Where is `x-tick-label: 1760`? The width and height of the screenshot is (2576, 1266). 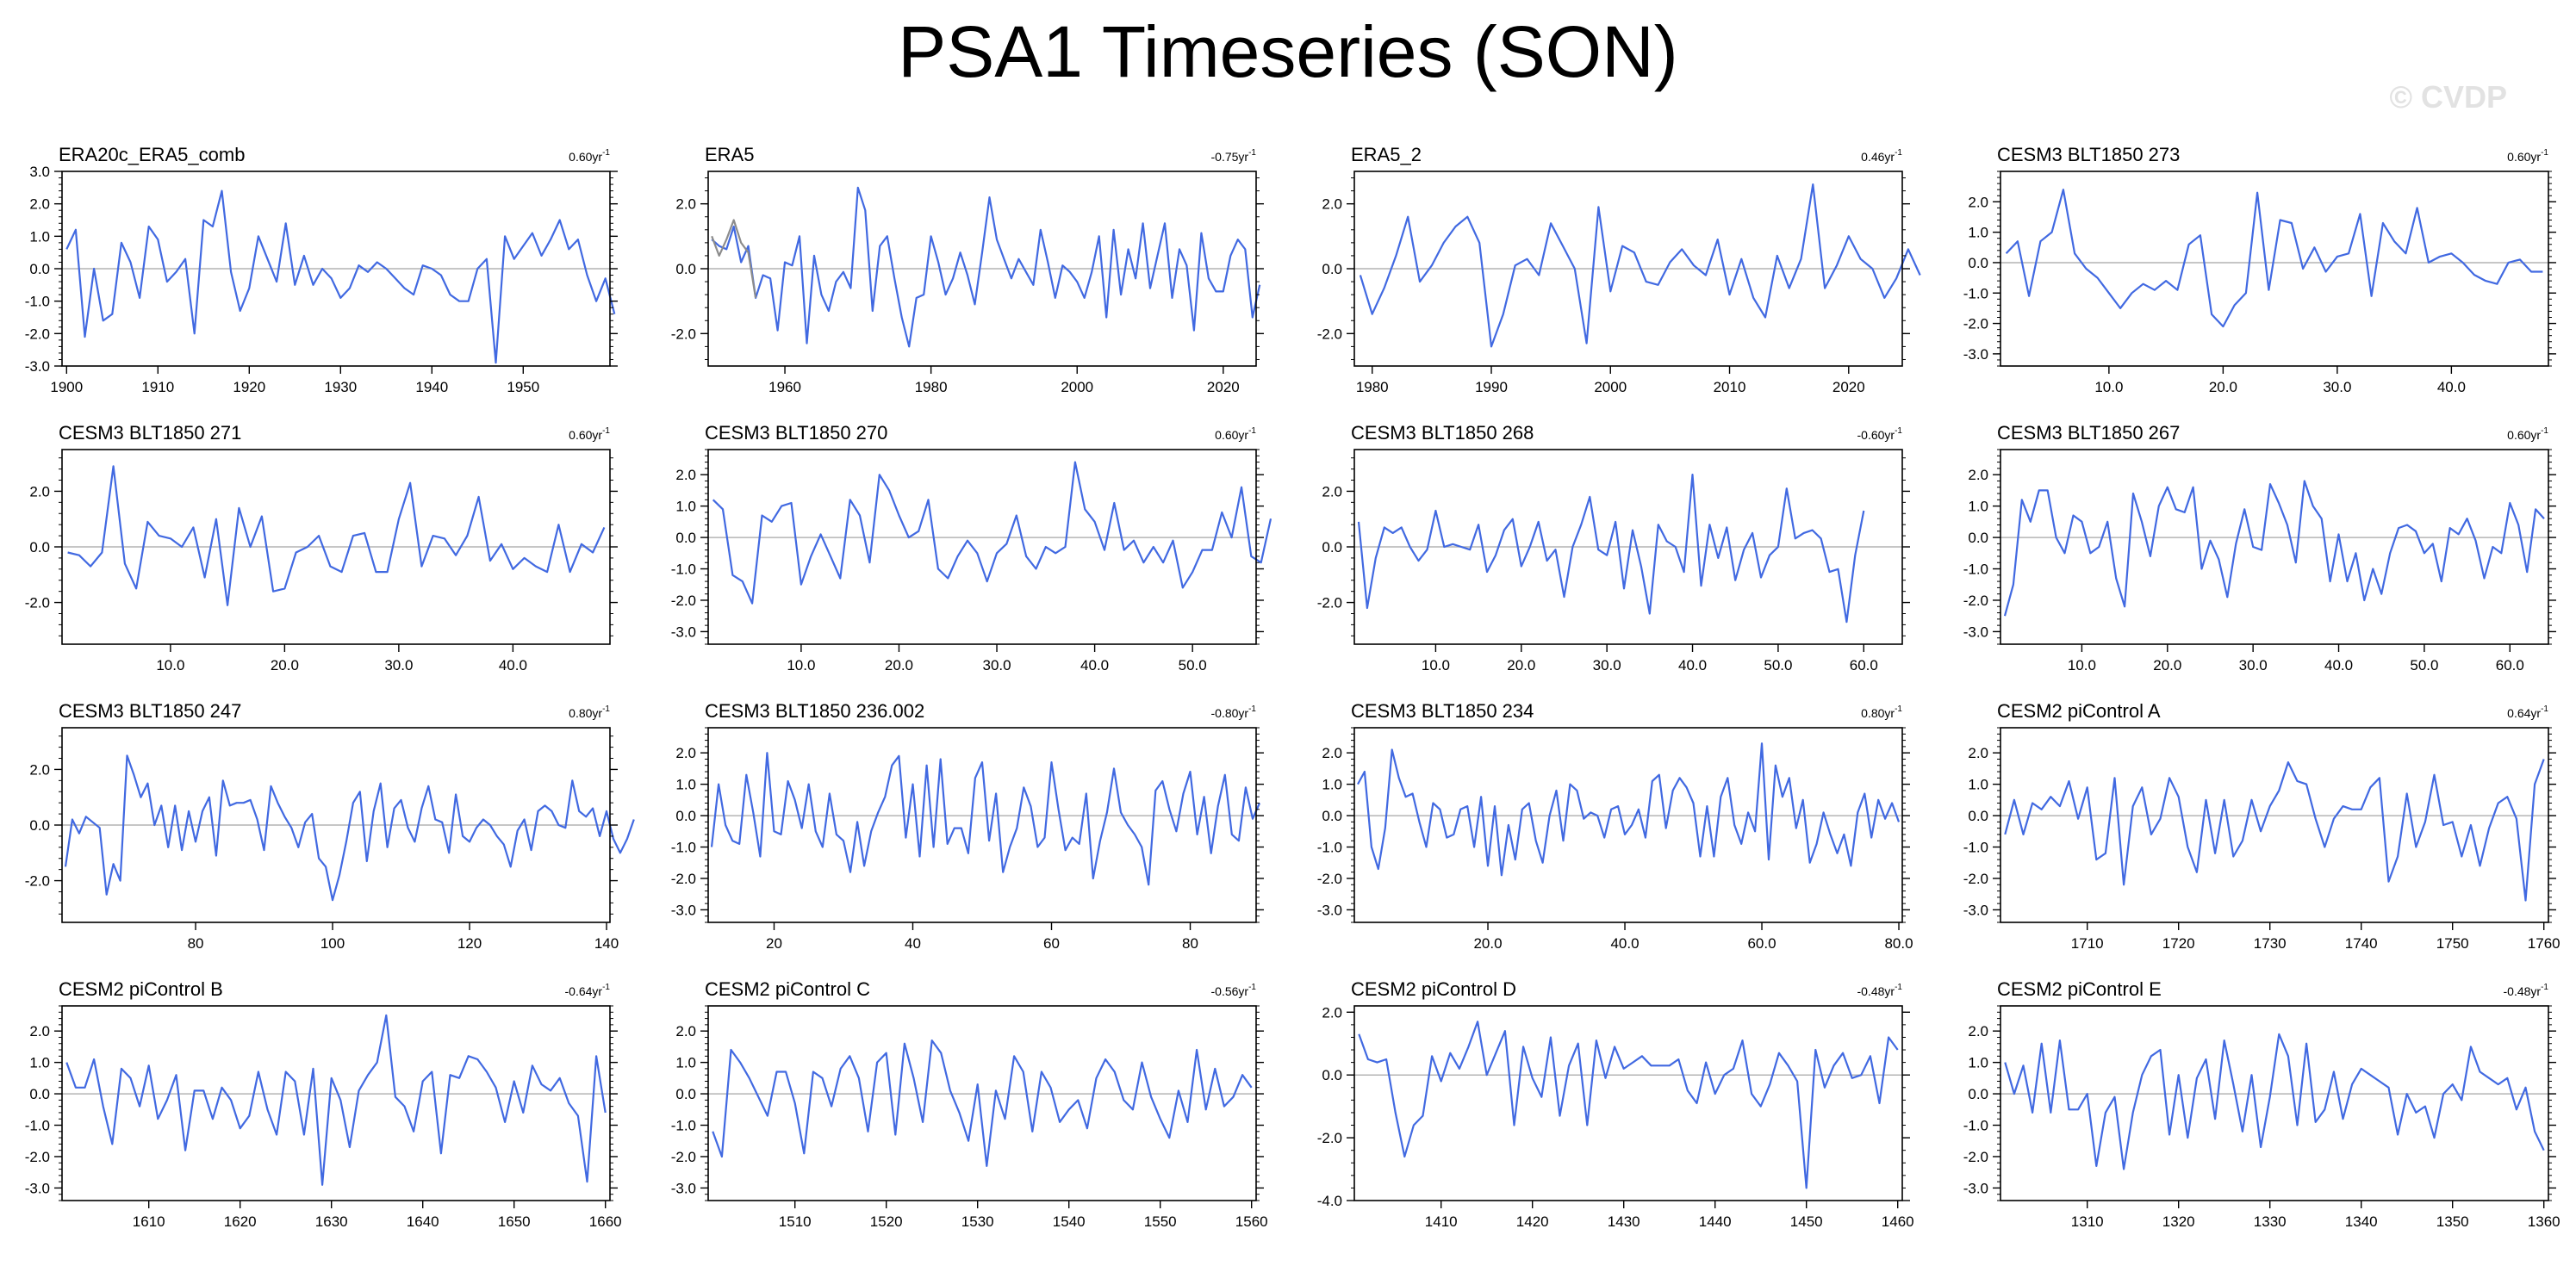 x-tick-label: 1760 is located at coordinates (2544, 944).